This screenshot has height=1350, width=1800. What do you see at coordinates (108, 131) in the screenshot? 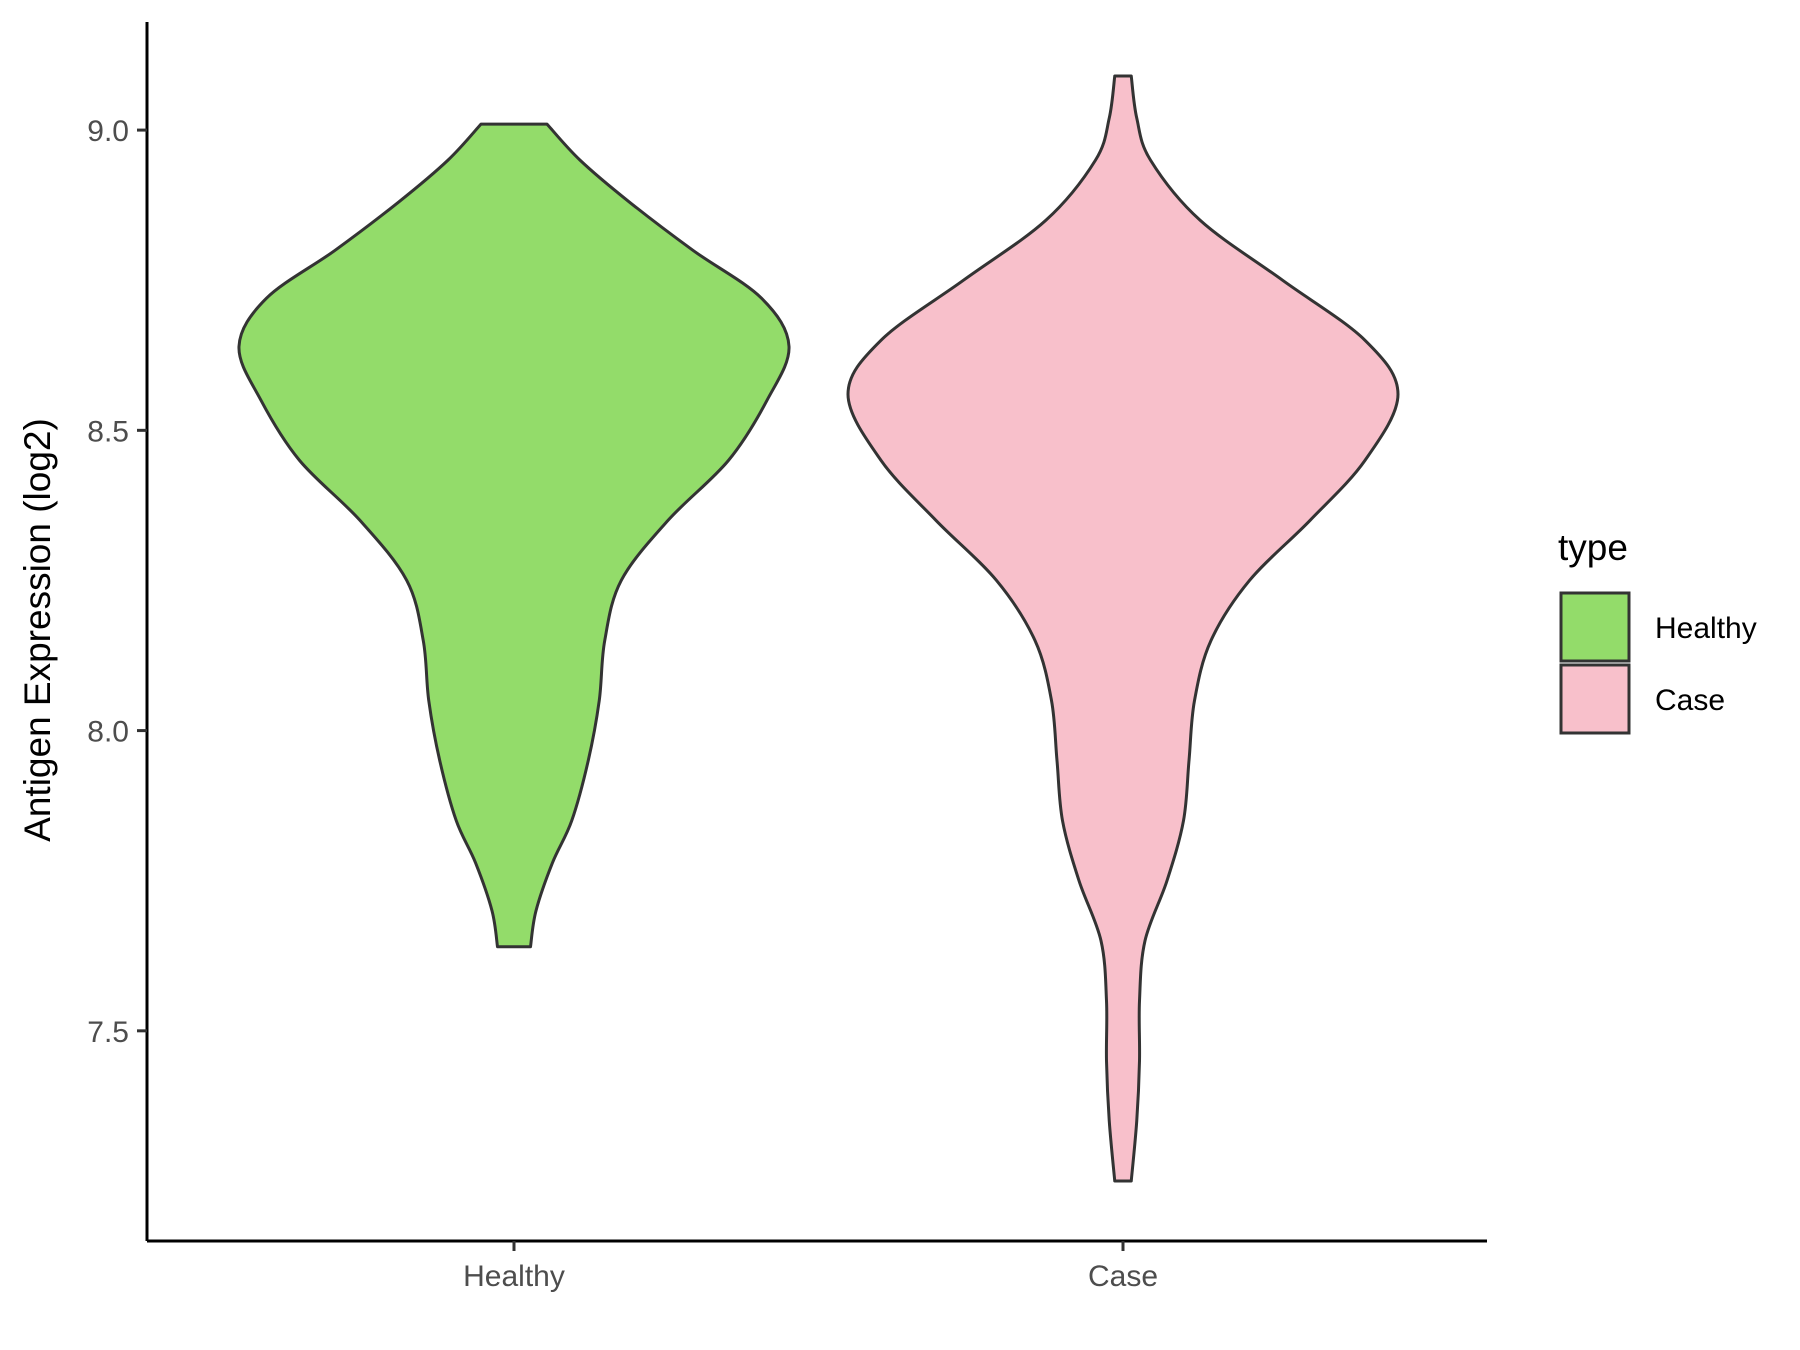
I see `y-tick-label: 9.0` at bounding box center [108, 131].